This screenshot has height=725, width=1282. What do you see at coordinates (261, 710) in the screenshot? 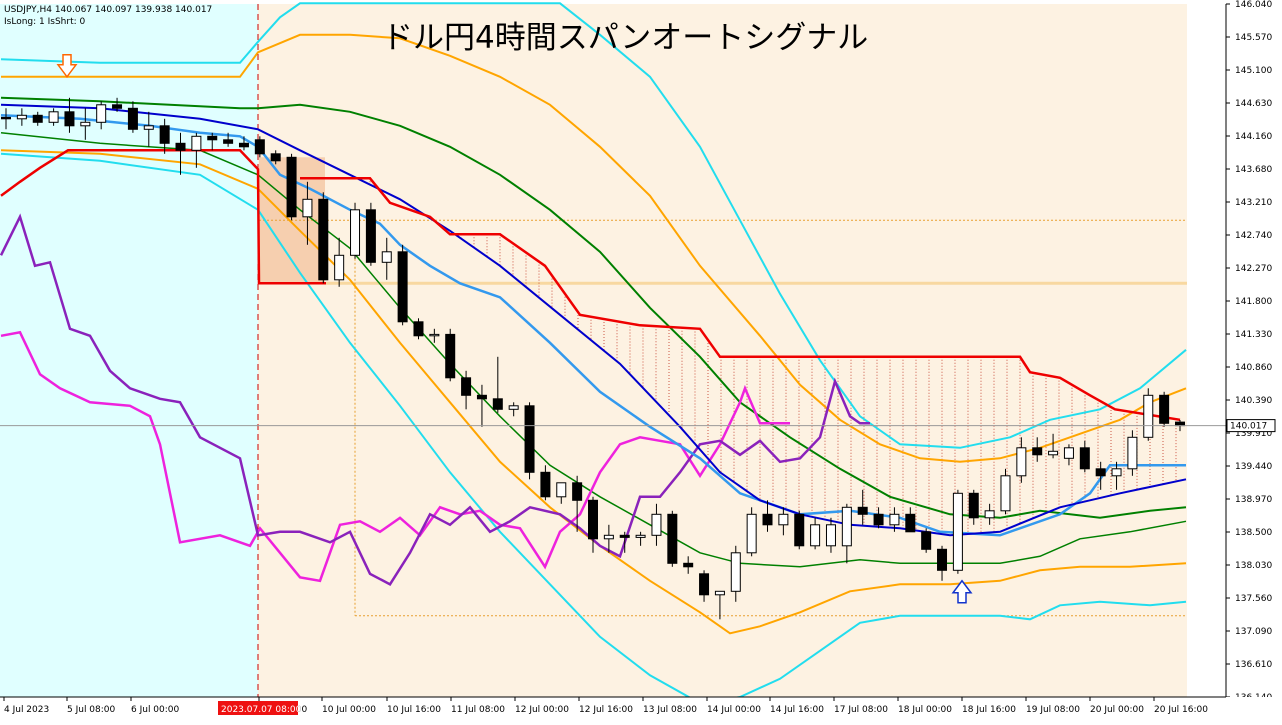
I see `highlight-date-label: 2023.07.07 08:00` at bounding box center [261, 710].